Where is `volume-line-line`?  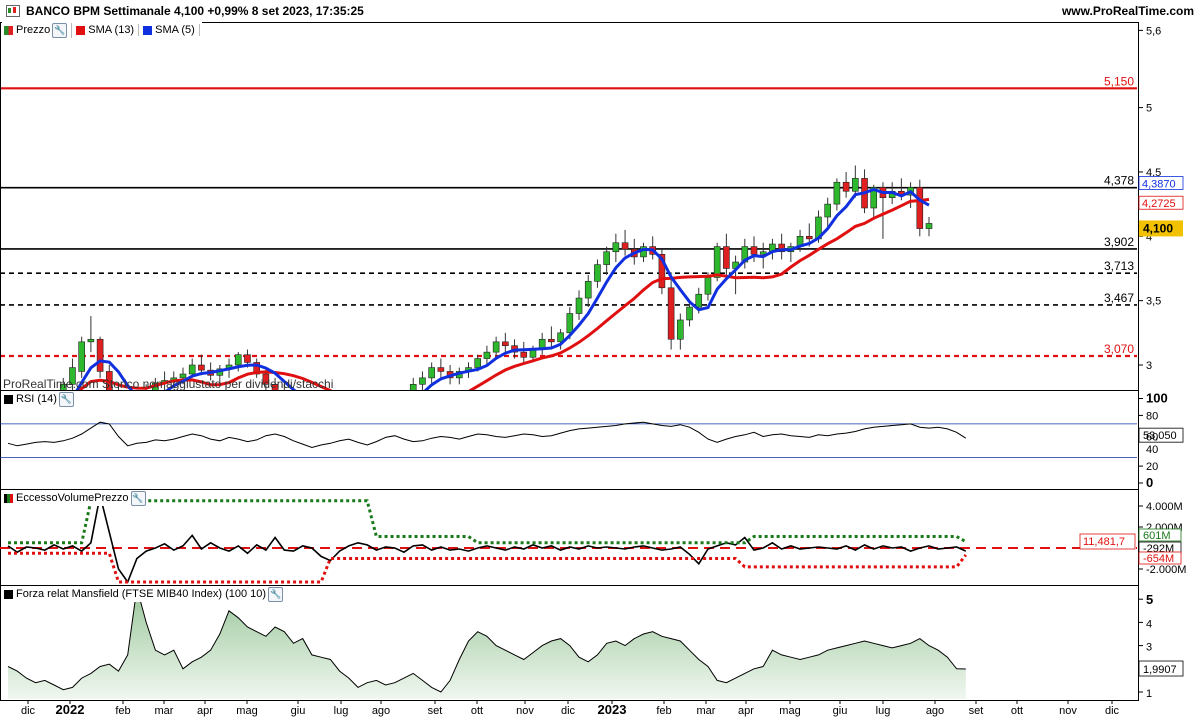 volume-line-line is located at coordinates (487, 539).